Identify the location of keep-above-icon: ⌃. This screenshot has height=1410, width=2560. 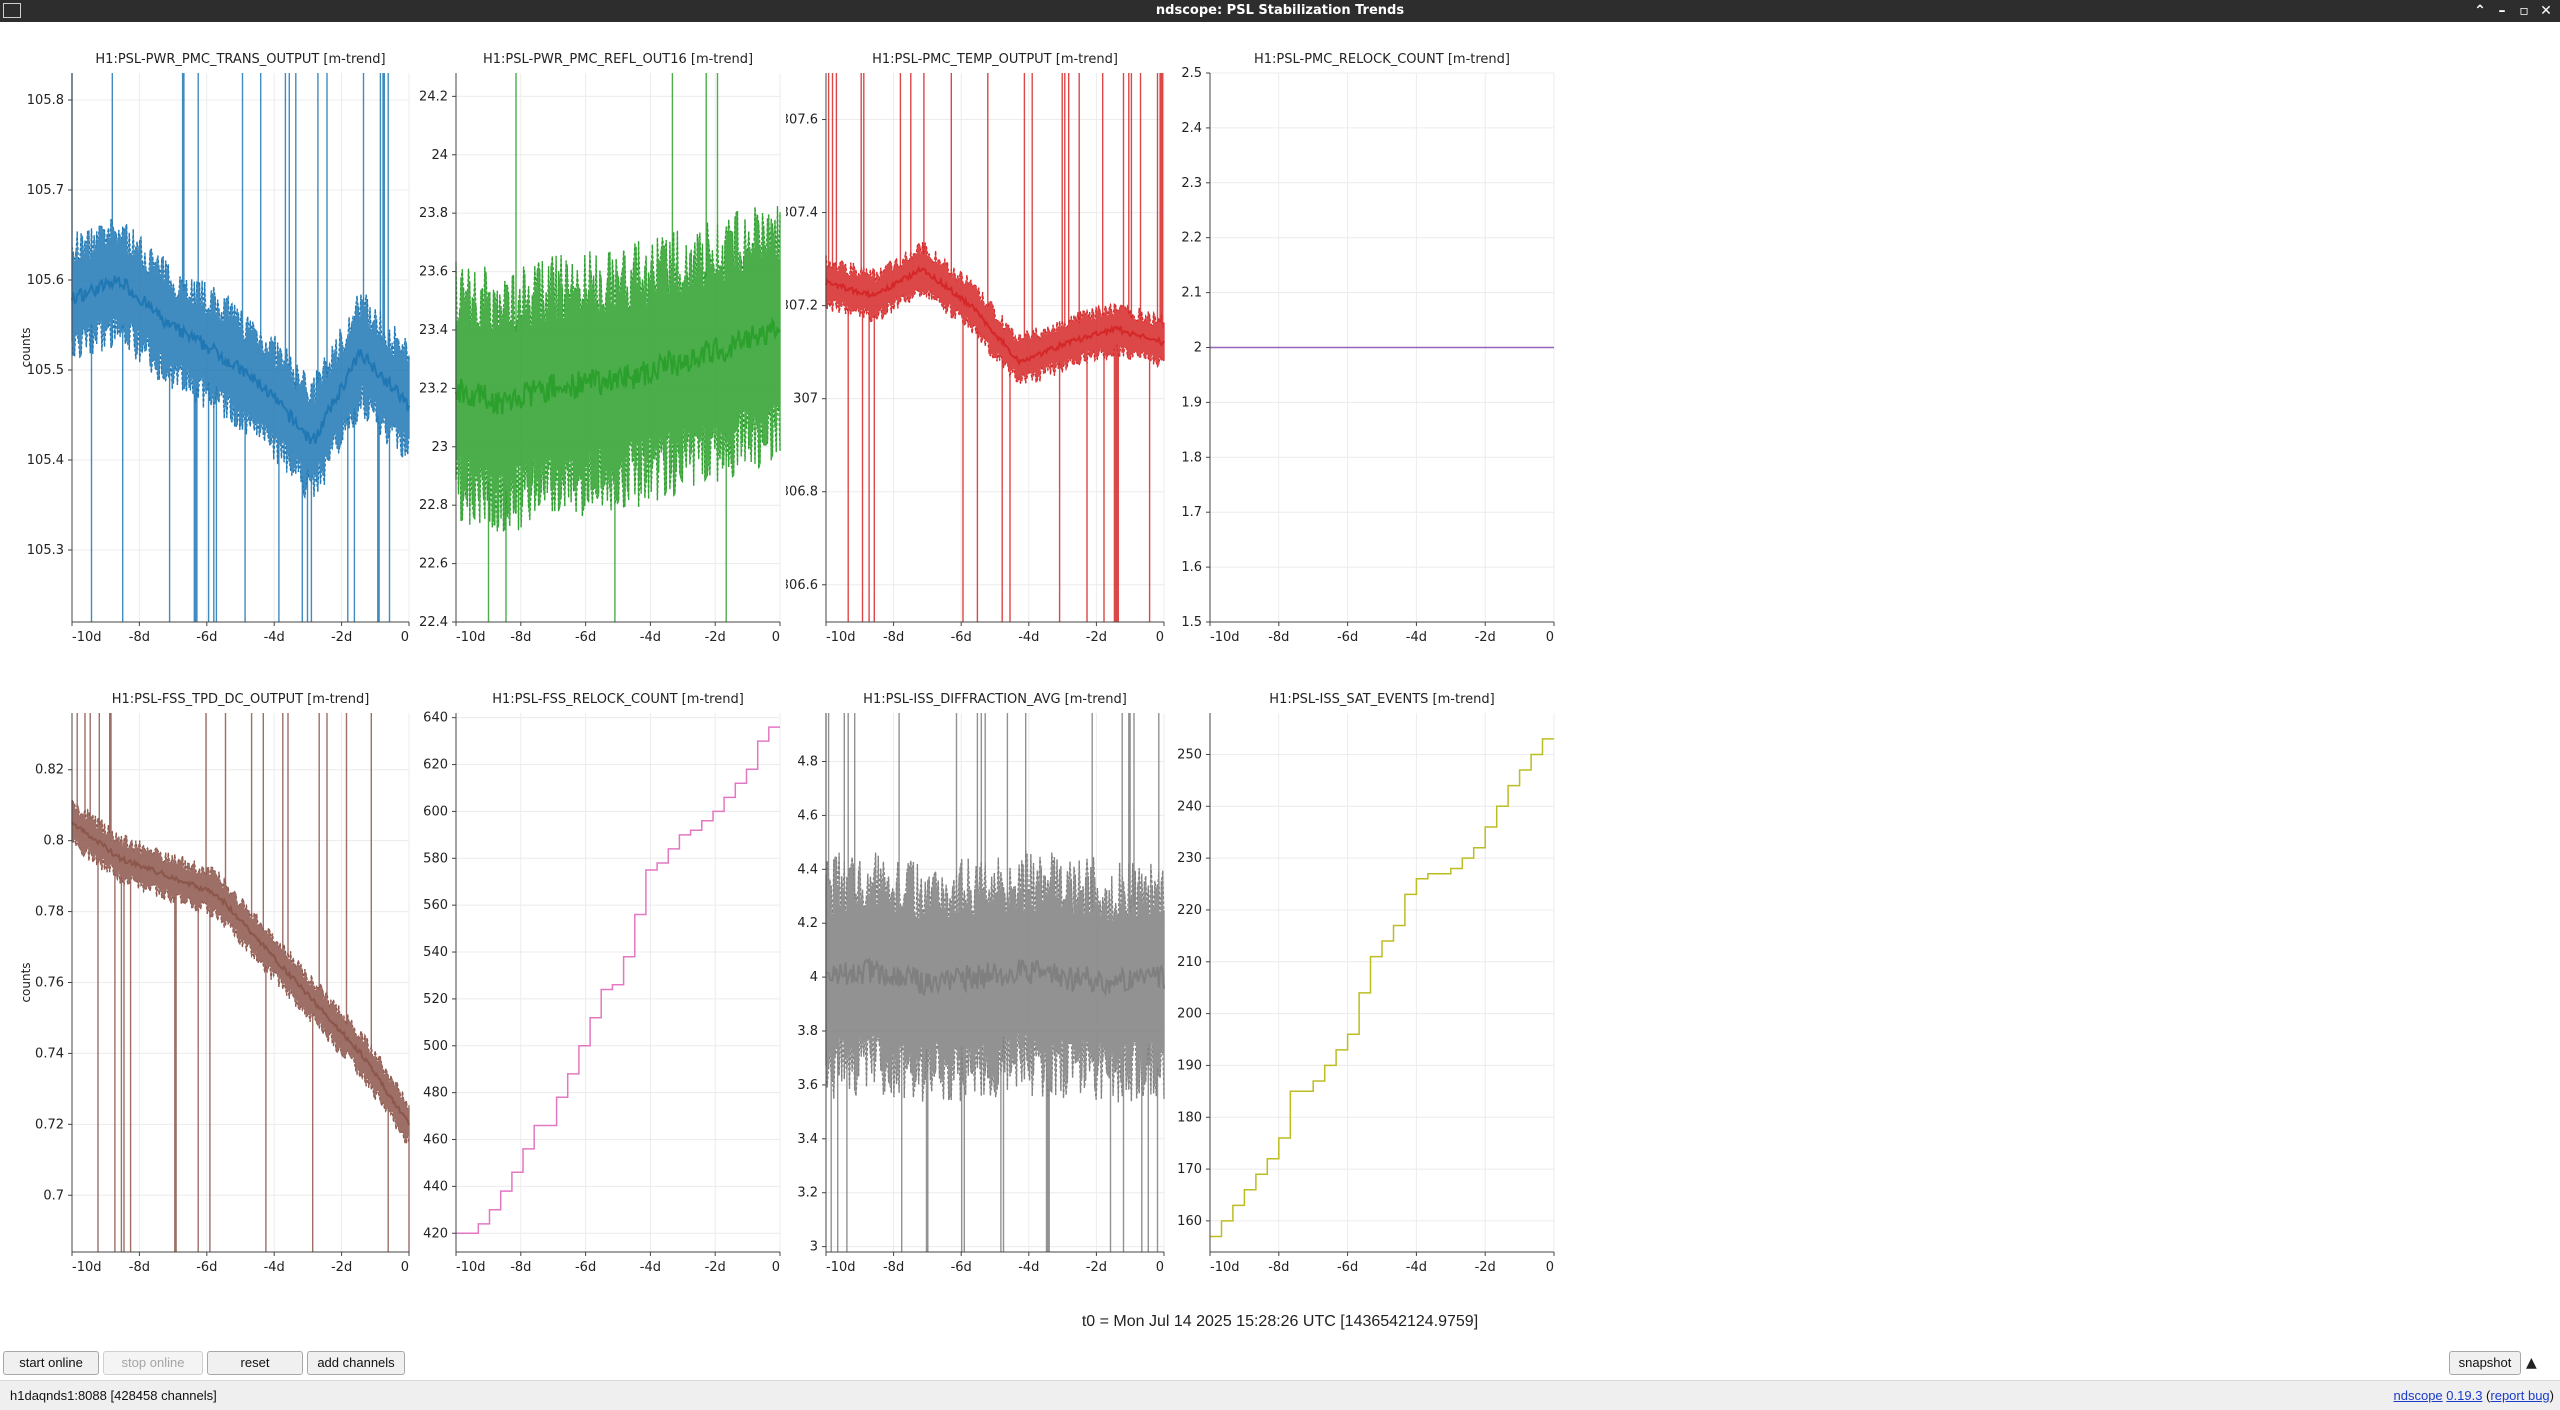
(2480, 11).